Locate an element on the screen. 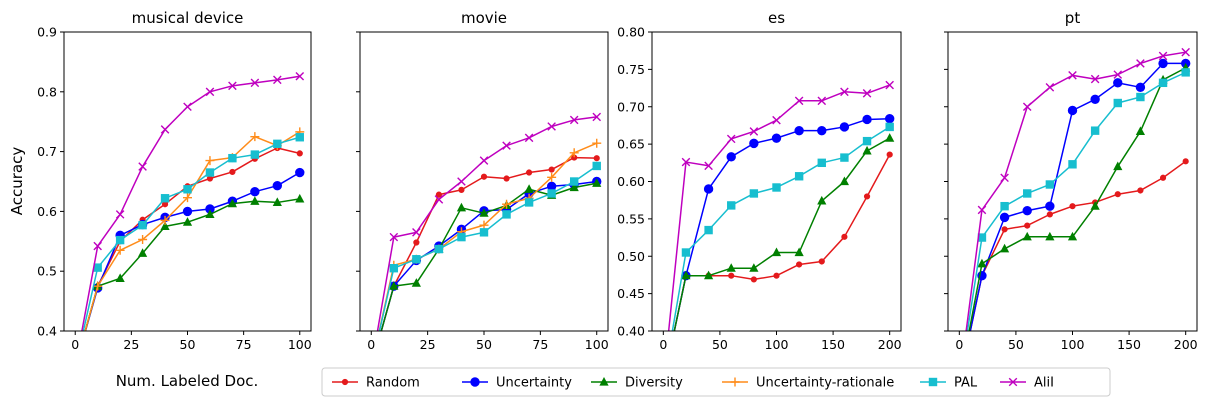  y-tick-label: 0.40 is located at coordinates (631, 331).